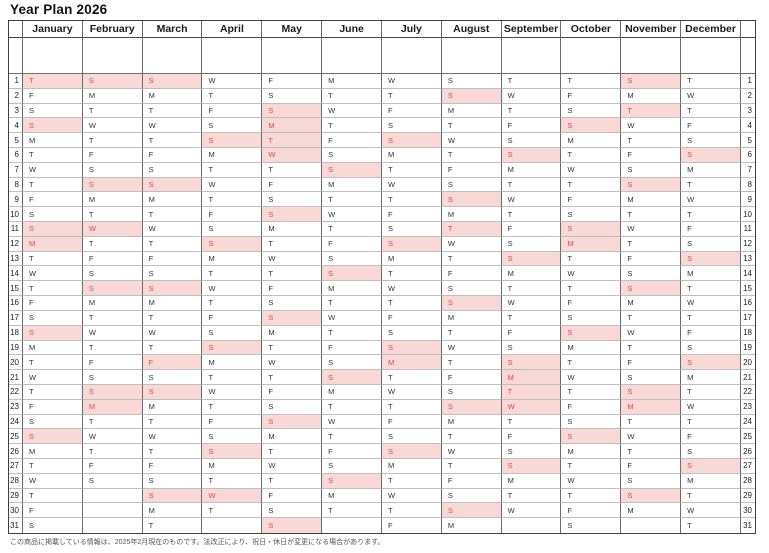  I want to click on day-cell-february-15: S, so click(112, 289).